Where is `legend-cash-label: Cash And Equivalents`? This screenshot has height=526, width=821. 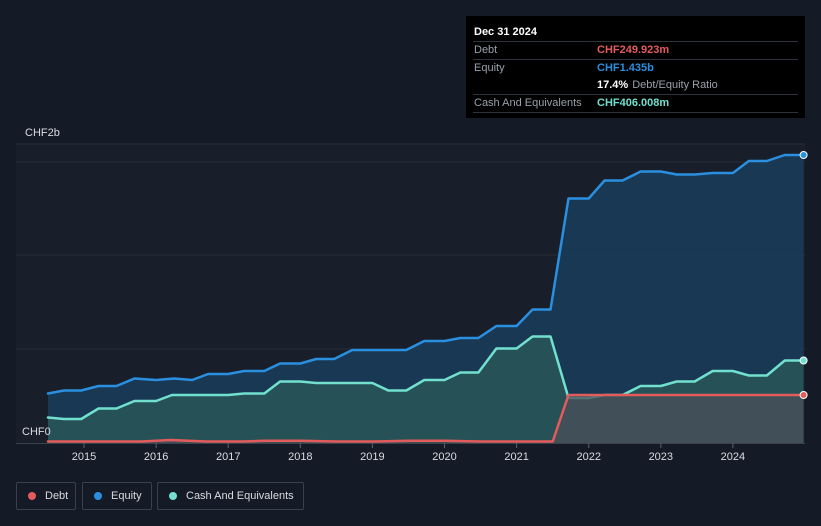 legend-cash-label: Cash And Equivalents is located at coordinates (240, 496).